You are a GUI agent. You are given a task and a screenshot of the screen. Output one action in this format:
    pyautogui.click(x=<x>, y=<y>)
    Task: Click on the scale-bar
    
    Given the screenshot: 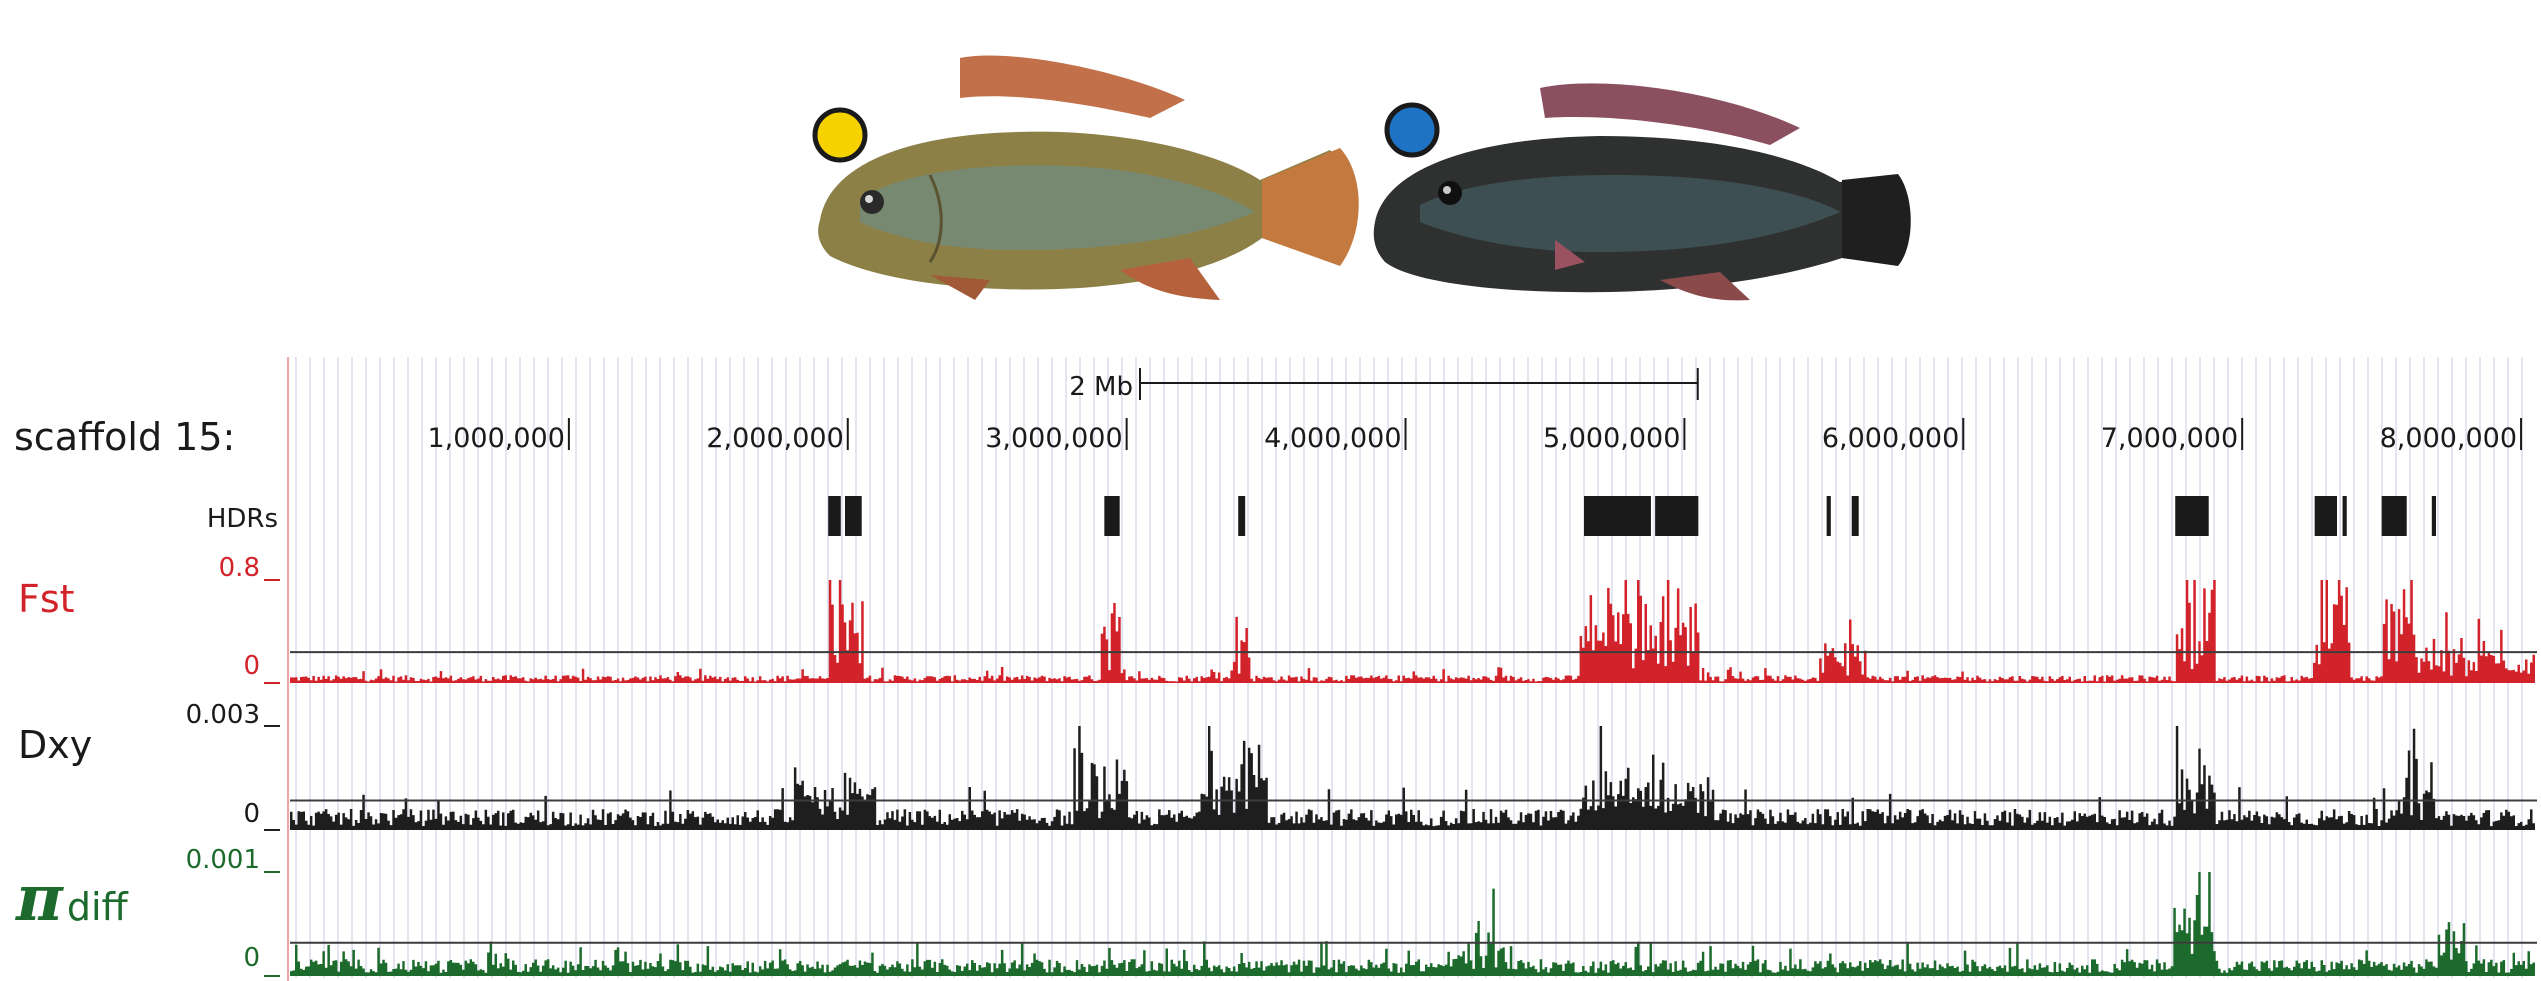 What is the action you would take?
    pyautogui.click(x=1419, y=384)
    